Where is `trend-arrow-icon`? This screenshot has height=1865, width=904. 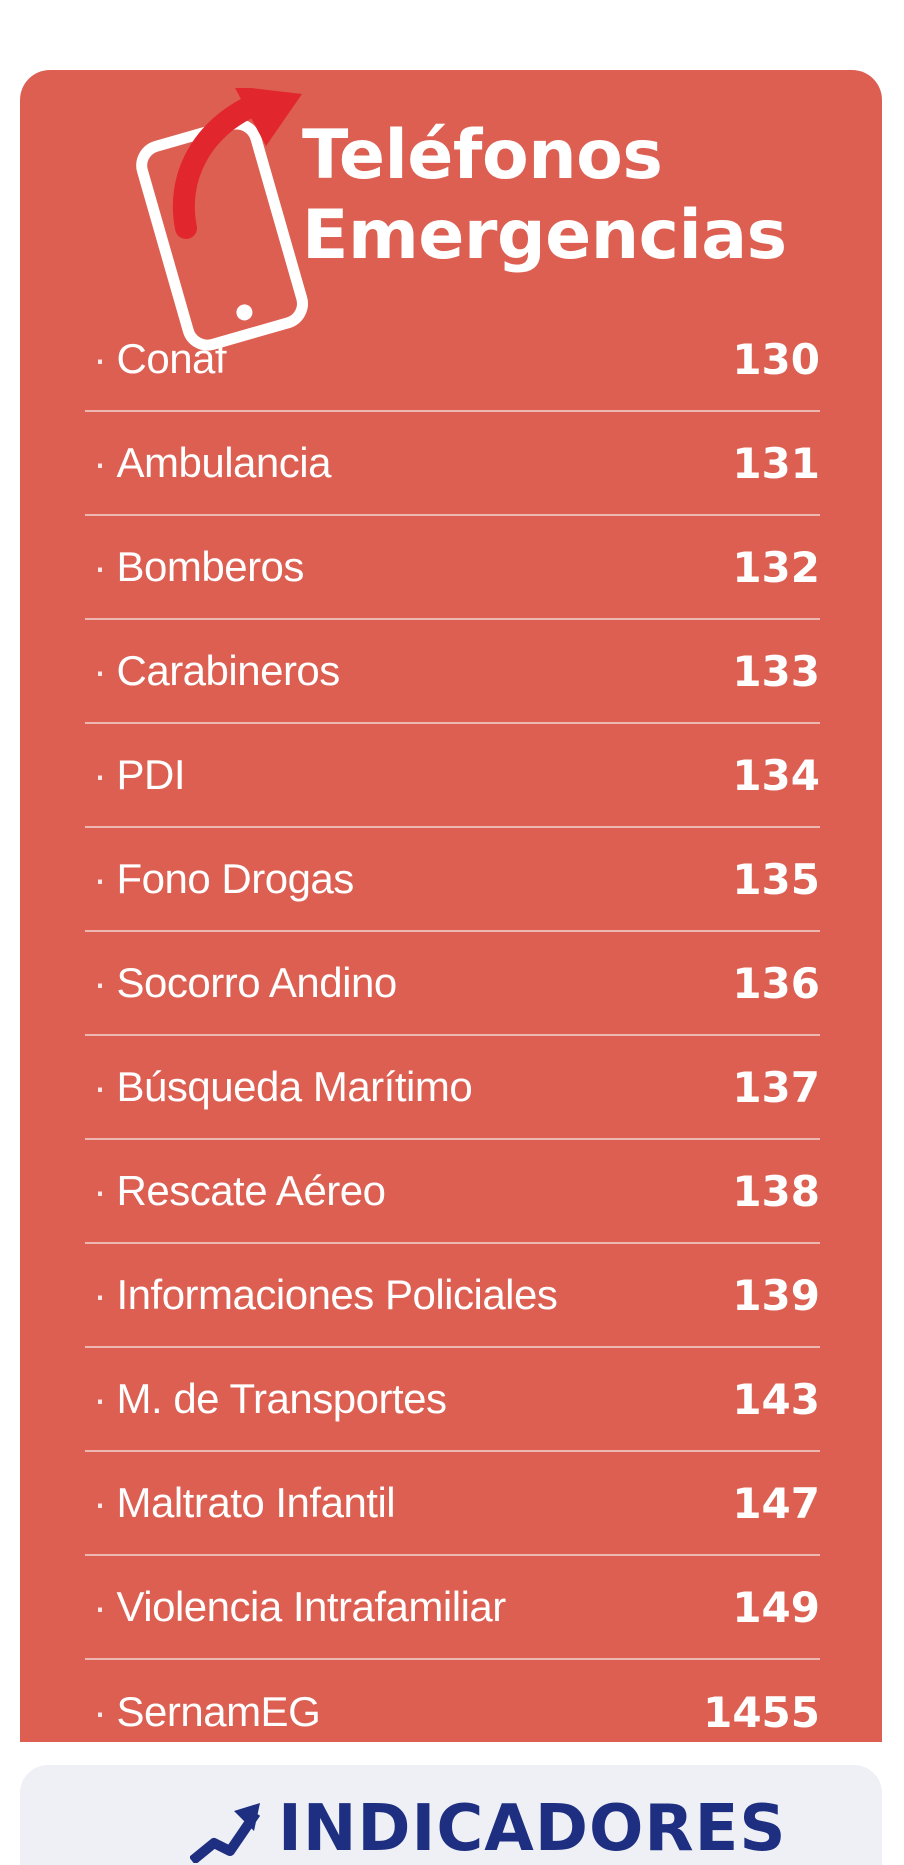 trend-arrow-icon is located at coordinates (225, 1833).